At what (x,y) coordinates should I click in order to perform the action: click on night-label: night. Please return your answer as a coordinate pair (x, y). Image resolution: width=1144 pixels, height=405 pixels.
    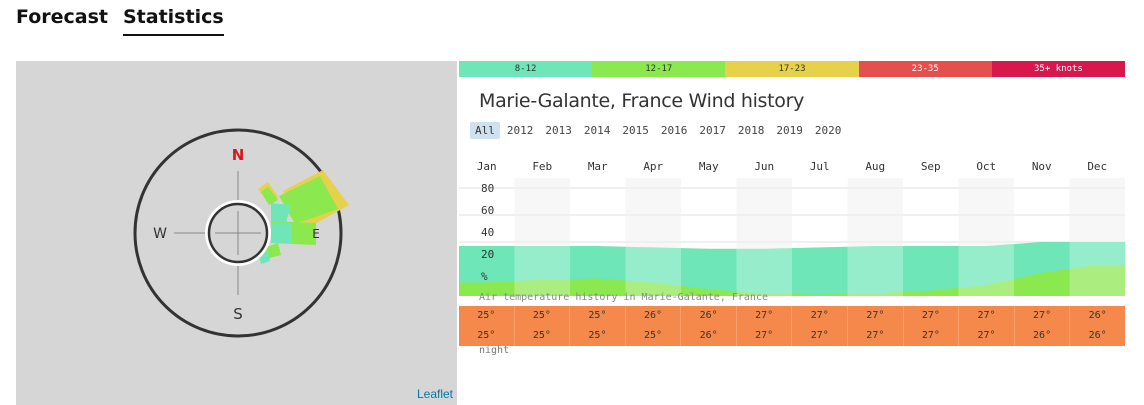
    Looking at the image, I should click on (494, 350).